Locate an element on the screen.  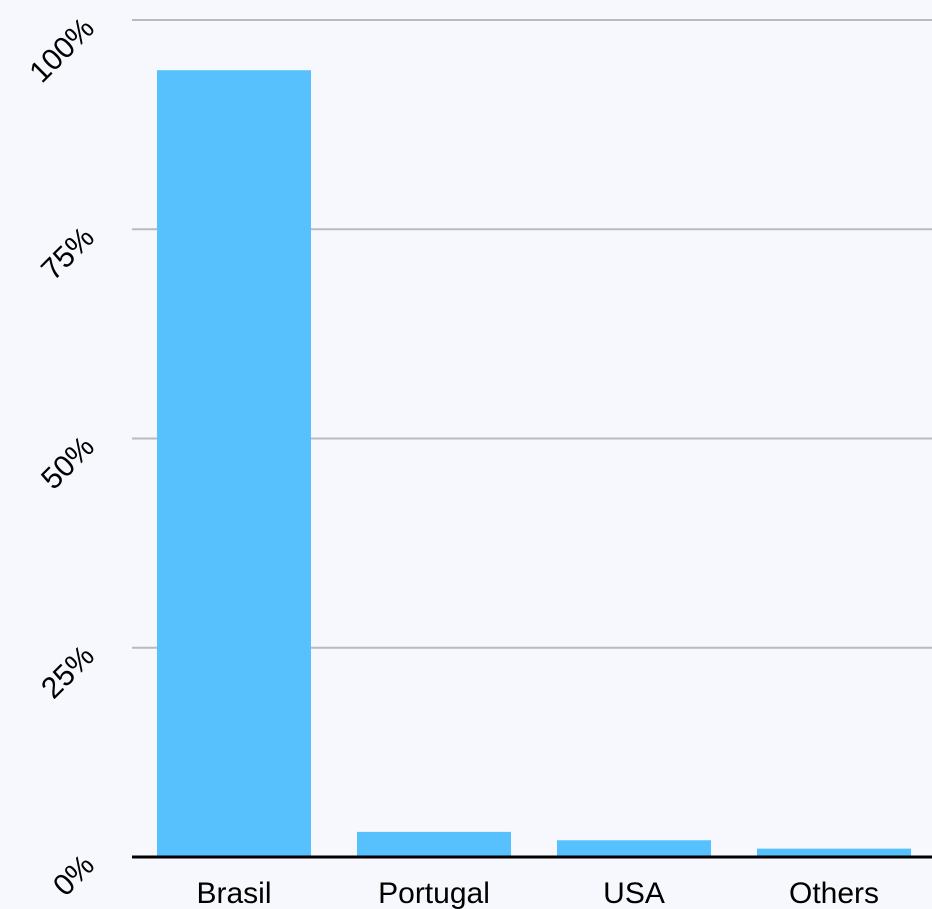
bar-others is located at coordinates (834, 852).